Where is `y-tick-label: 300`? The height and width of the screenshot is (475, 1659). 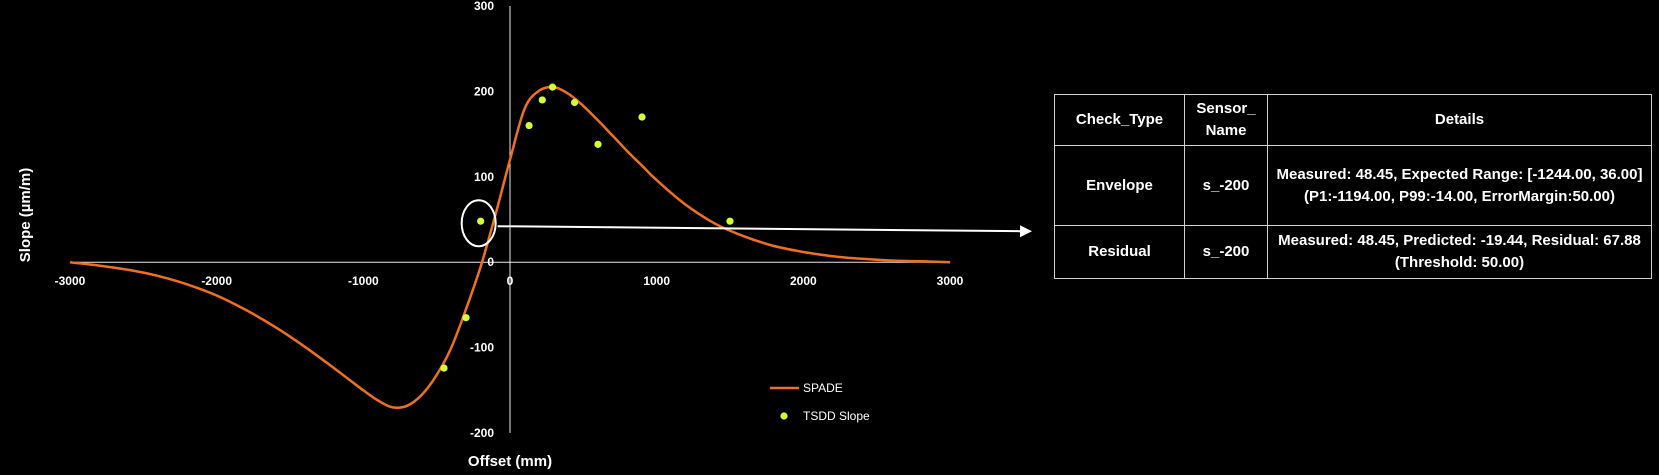 y-tick-label: 300 is located at coordinates (484, 6).